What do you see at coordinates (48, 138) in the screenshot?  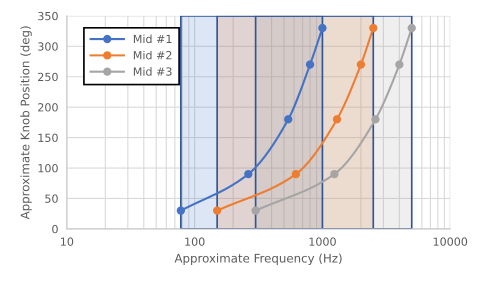 I see `y-tick-label: 150` at bounding box center [48, 138].